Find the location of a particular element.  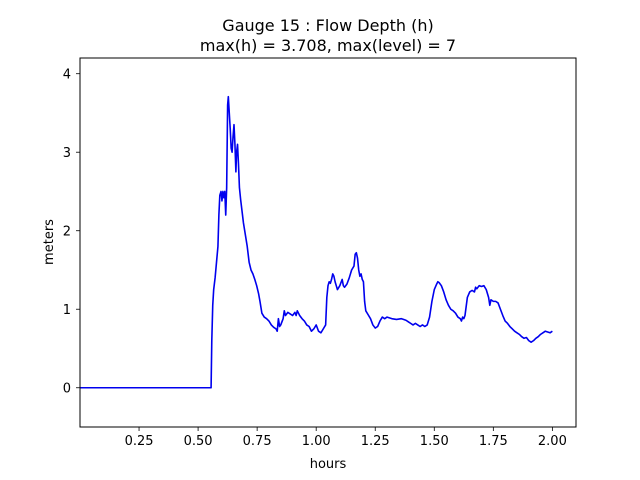

y-axis-ticks: 0 1 2 3 4 is located at coordinates (71, 232).